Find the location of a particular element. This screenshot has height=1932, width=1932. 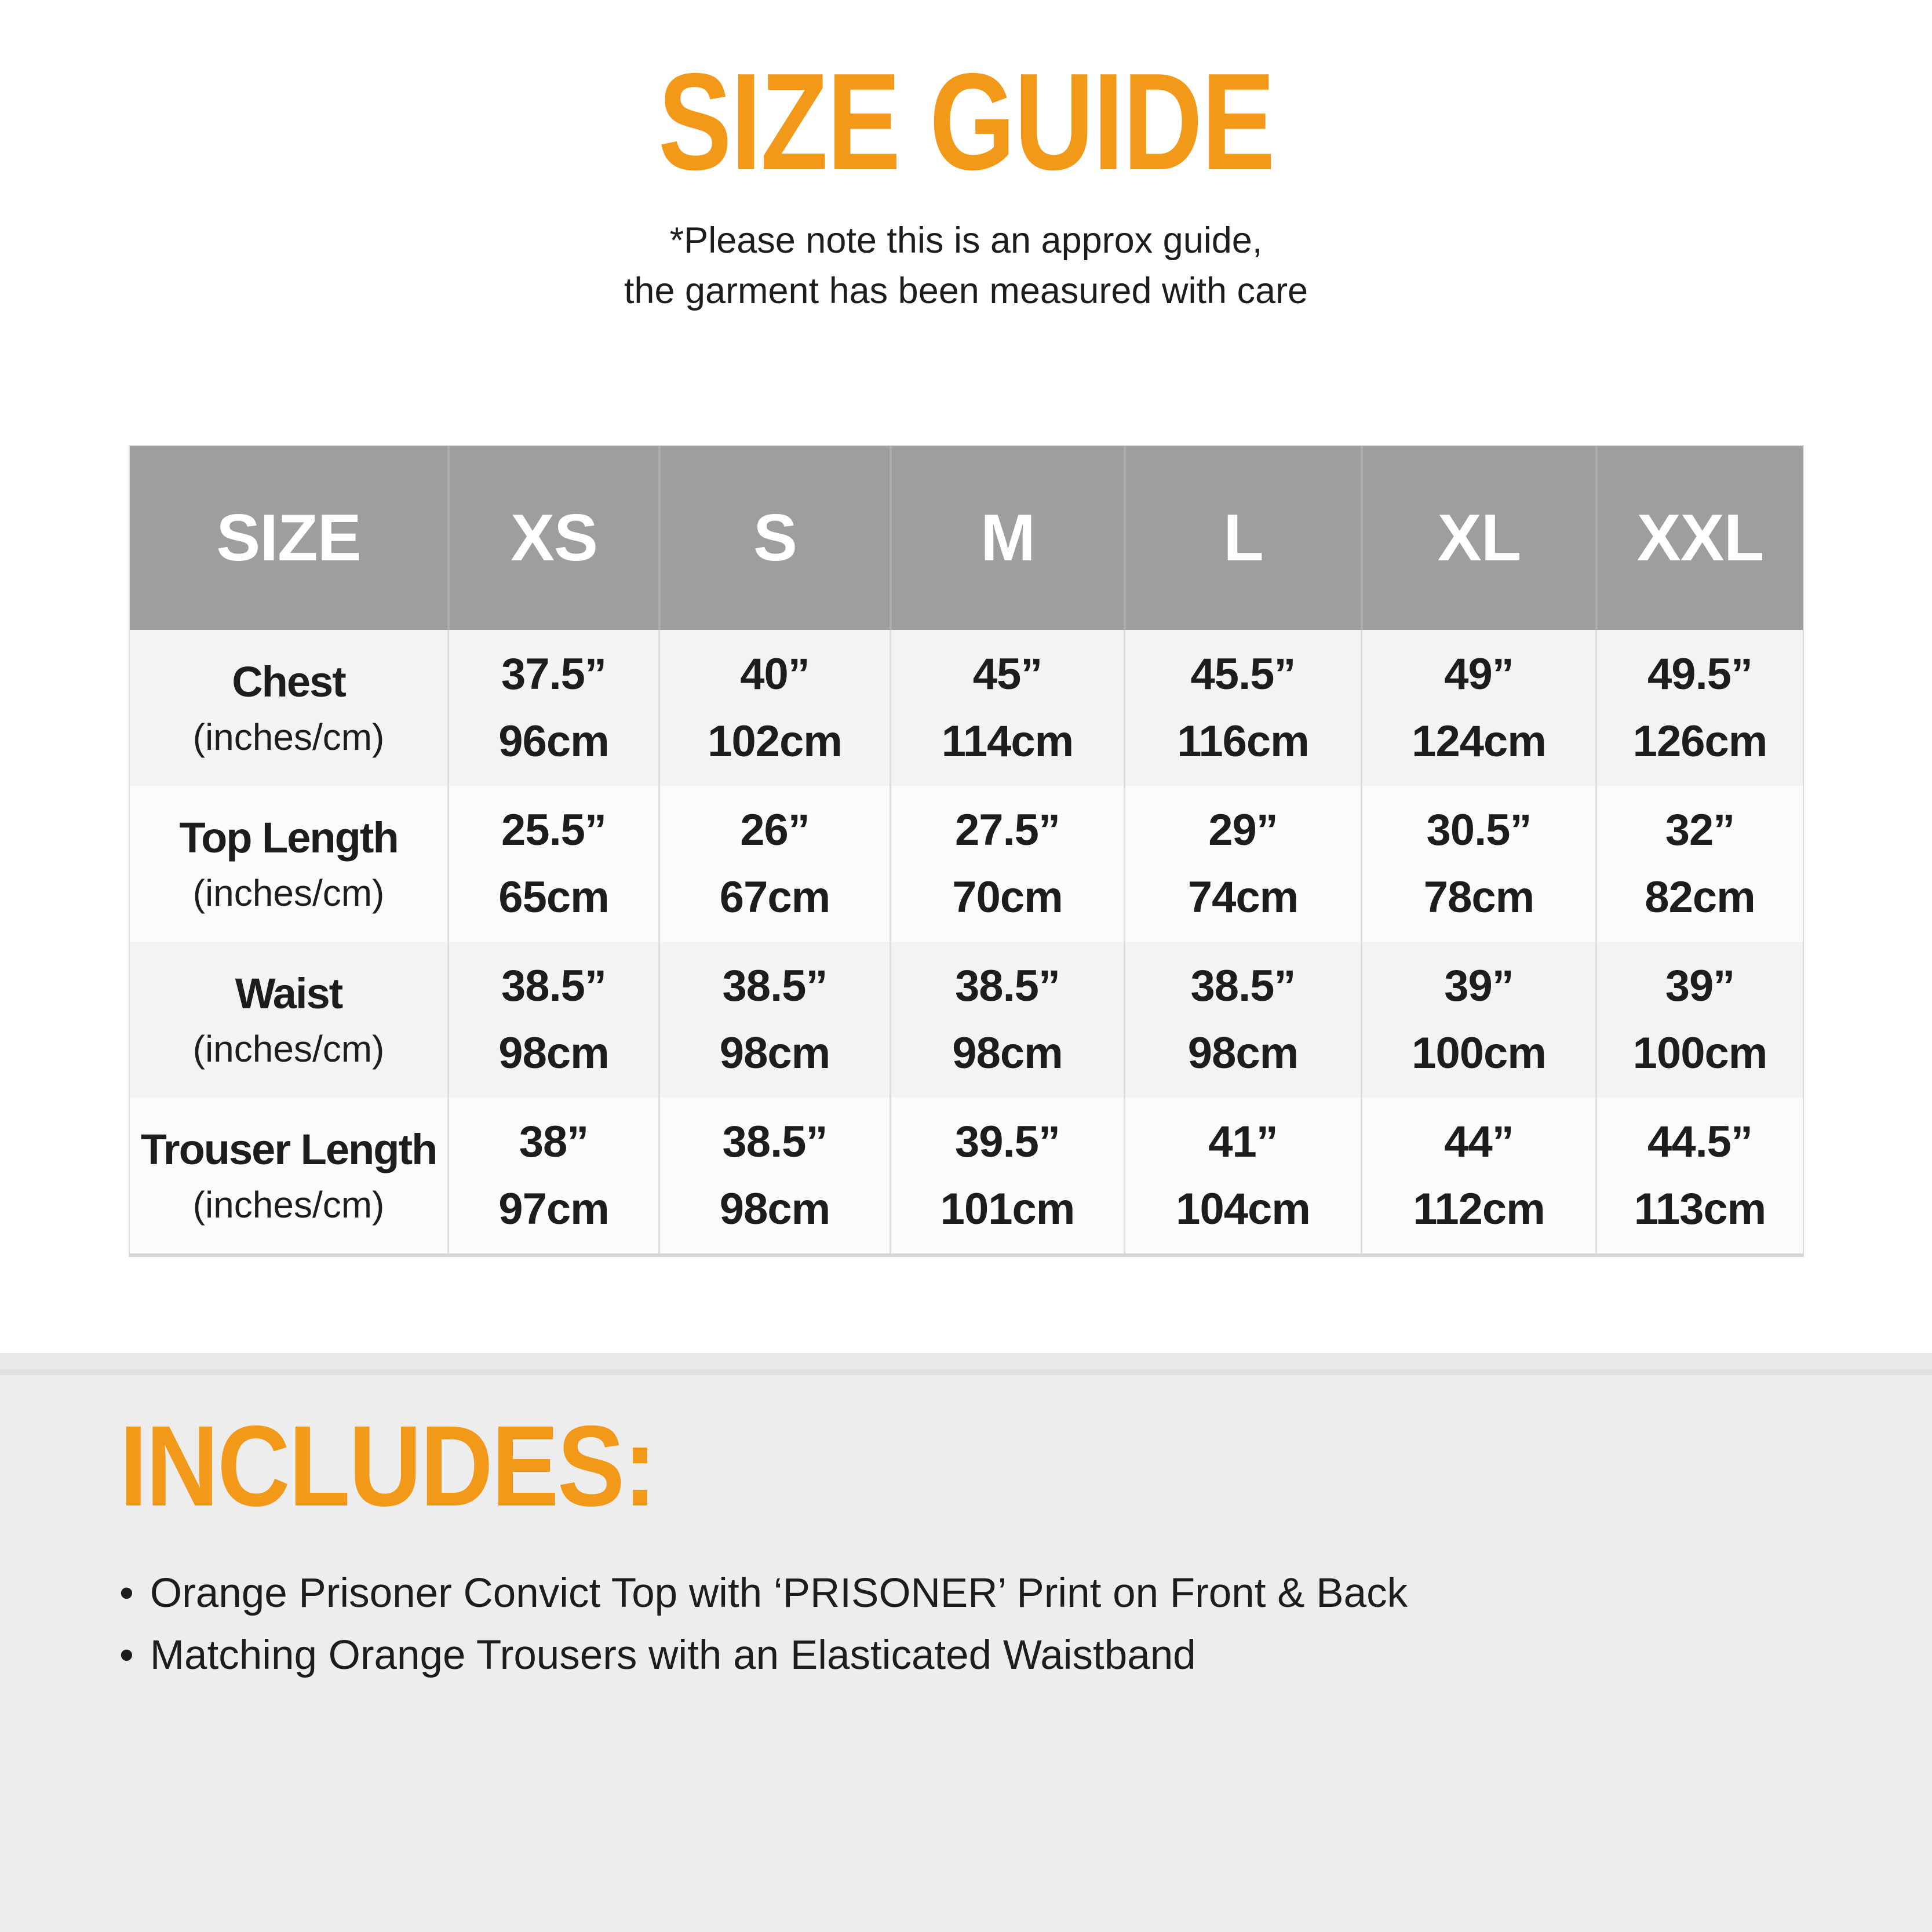

page-title: SIZE GUIDE is located at coordinates (966, 122).